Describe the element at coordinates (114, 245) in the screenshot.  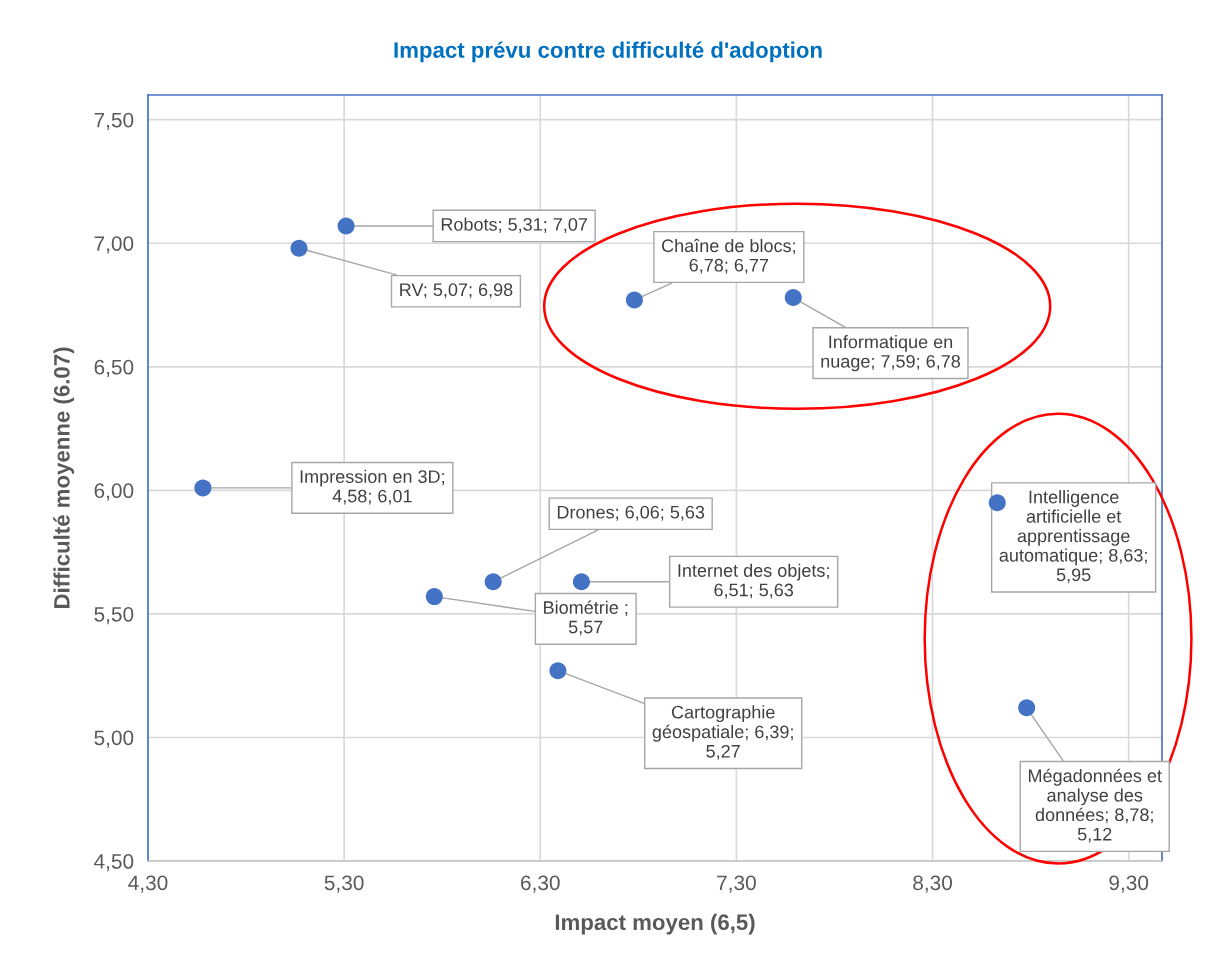
I see `y-tick-label: 7,00` at that location.